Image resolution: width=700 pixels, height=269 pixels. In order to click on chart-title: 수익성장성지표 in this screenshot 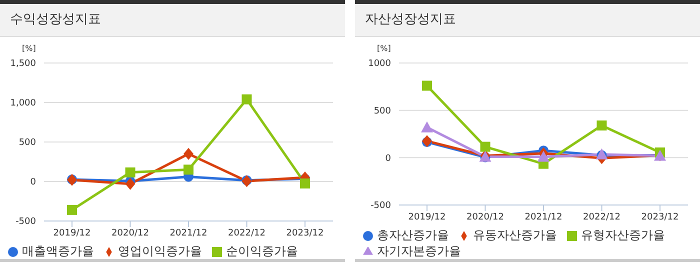, I will do `click(172, 20)`.